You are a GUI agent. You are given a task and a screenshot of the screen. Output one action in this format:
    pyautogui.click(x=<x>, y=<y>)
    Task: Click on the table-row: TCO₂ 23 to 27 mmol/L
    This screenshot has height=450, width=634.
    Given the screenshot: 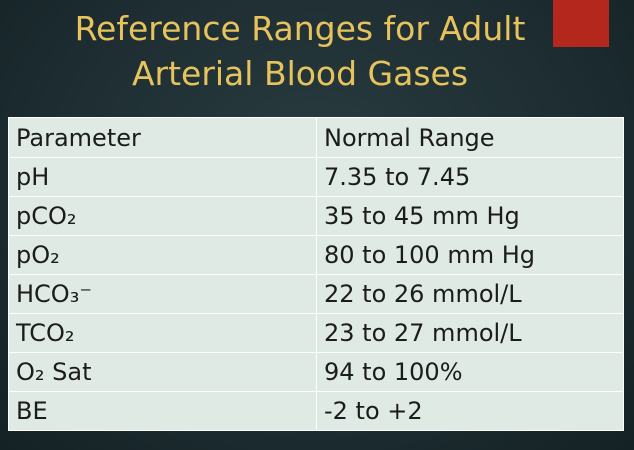 What is the action you would take?
    pyautogui.click(x=316, y=333)
    